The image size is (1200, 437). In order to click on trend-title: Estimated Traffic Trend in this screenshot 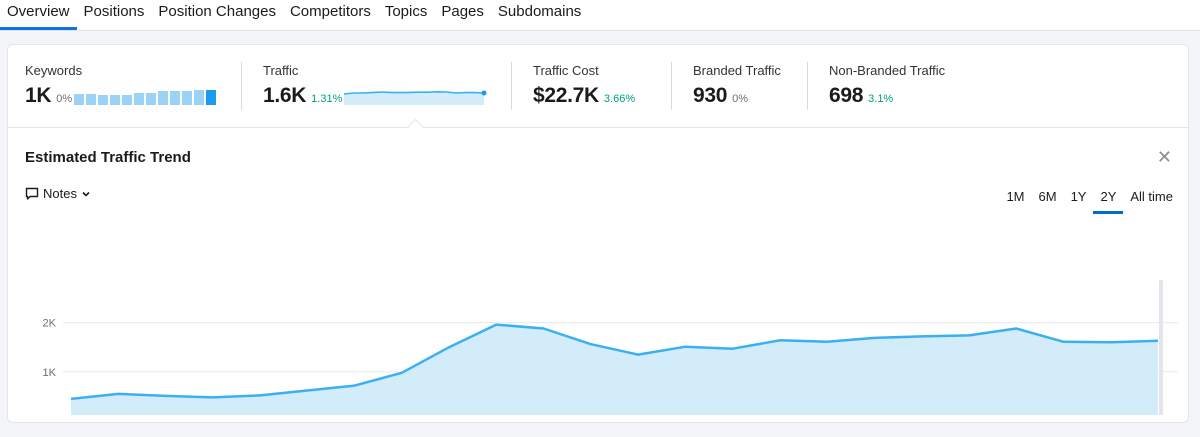, I will do `click(108, 157)`.